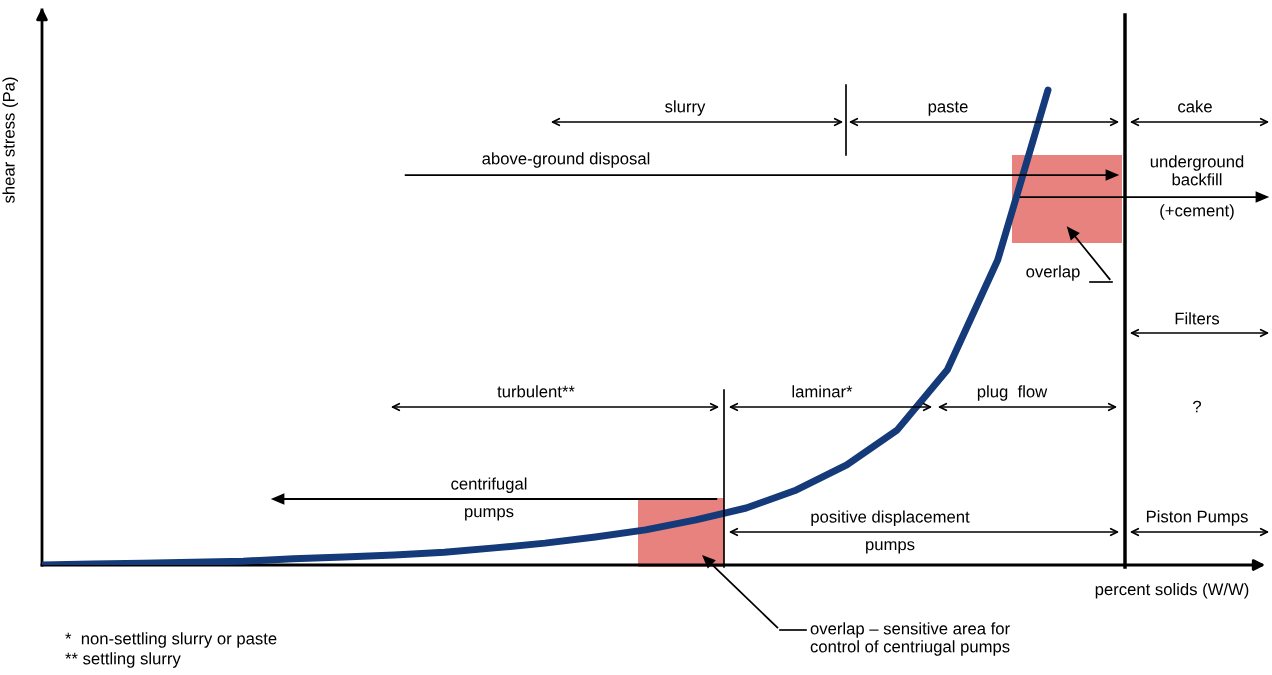 Image resolution: width=1272 pixels, height=675 pixels. Describe the element at coordinates (1012, 393) in the screenshot. I see `annotation: plug flow` at that location.